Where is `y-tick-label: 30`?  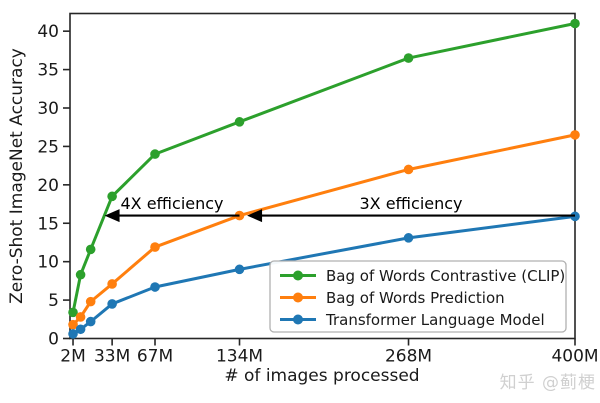
y-tick-label: 30 is located at coordinates (48, 109).